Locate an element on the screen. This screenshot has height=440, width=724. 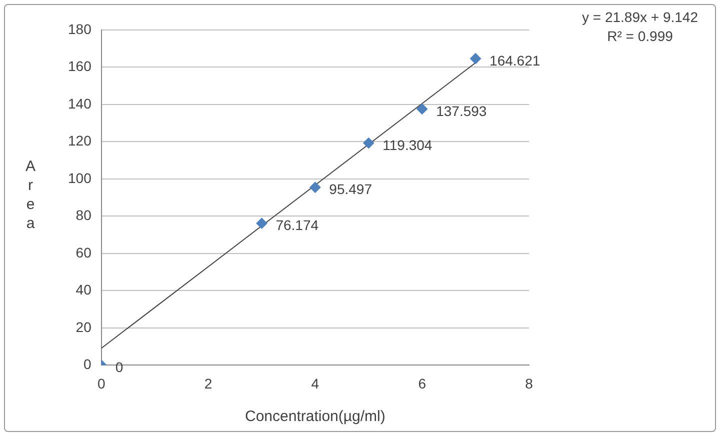
data-label: 164.621 is located at coordinates (515, 60).